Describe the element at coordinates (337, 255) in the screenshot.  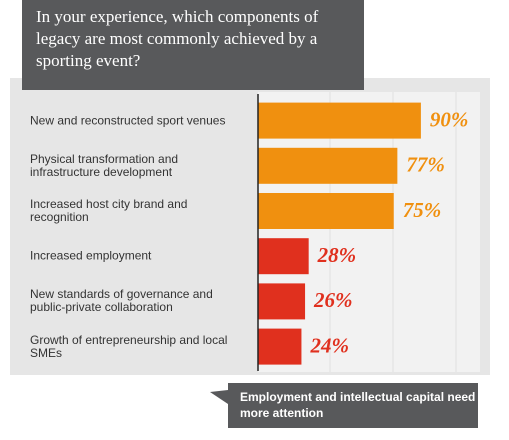
I see `value-label: 28%` at that location.